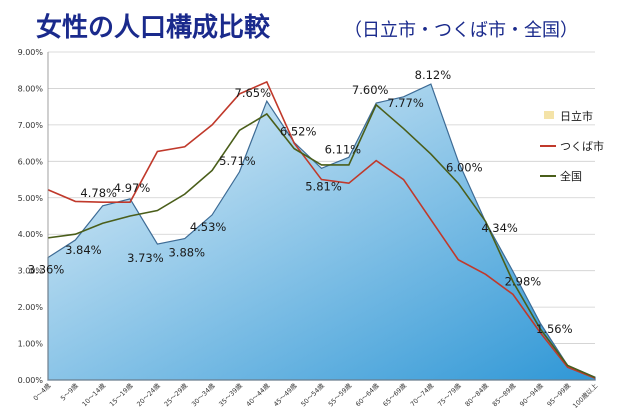  Describe the element at coordinates (69, 392) in the screenshot. I see `x-tick-label: 5〜9歳` at that location.